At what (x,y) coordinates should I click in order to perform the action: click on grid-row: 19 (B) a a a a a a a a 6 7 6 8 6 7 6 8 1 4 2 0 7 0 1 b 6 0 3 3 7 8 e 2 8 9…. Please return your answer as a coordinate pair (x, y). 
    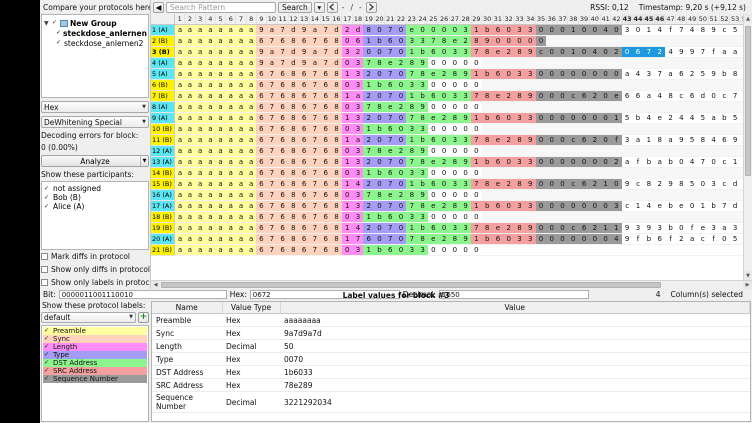
    Looking at the image, I should click on (451, 228).